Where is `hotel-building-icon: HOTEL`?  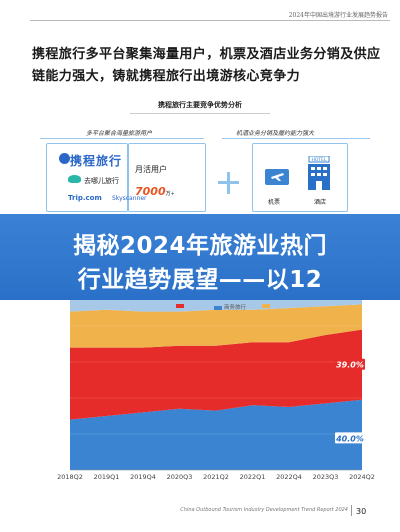
hotel-building-icon: HOTEL is located at coordinates (319, 173).